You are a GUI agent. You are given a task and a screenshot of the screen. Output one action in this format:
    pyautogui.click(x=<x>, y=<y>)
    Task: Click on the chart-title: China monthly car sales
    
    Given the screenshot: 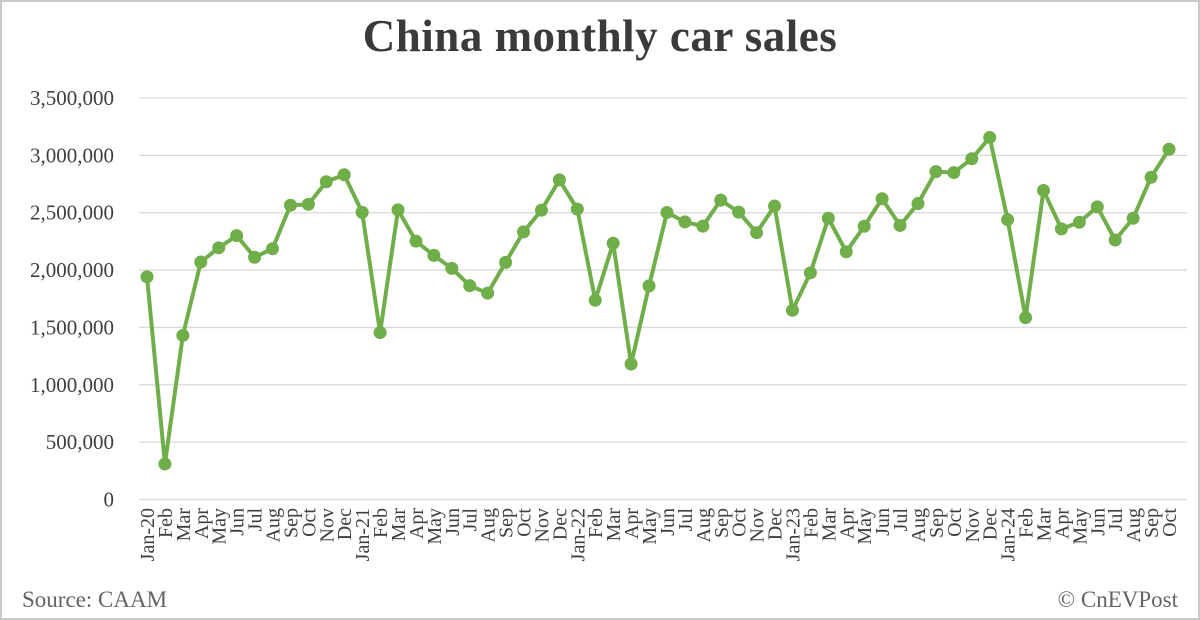 What is the action you would take?
    pyautogui.click(x=600, y=36)
    